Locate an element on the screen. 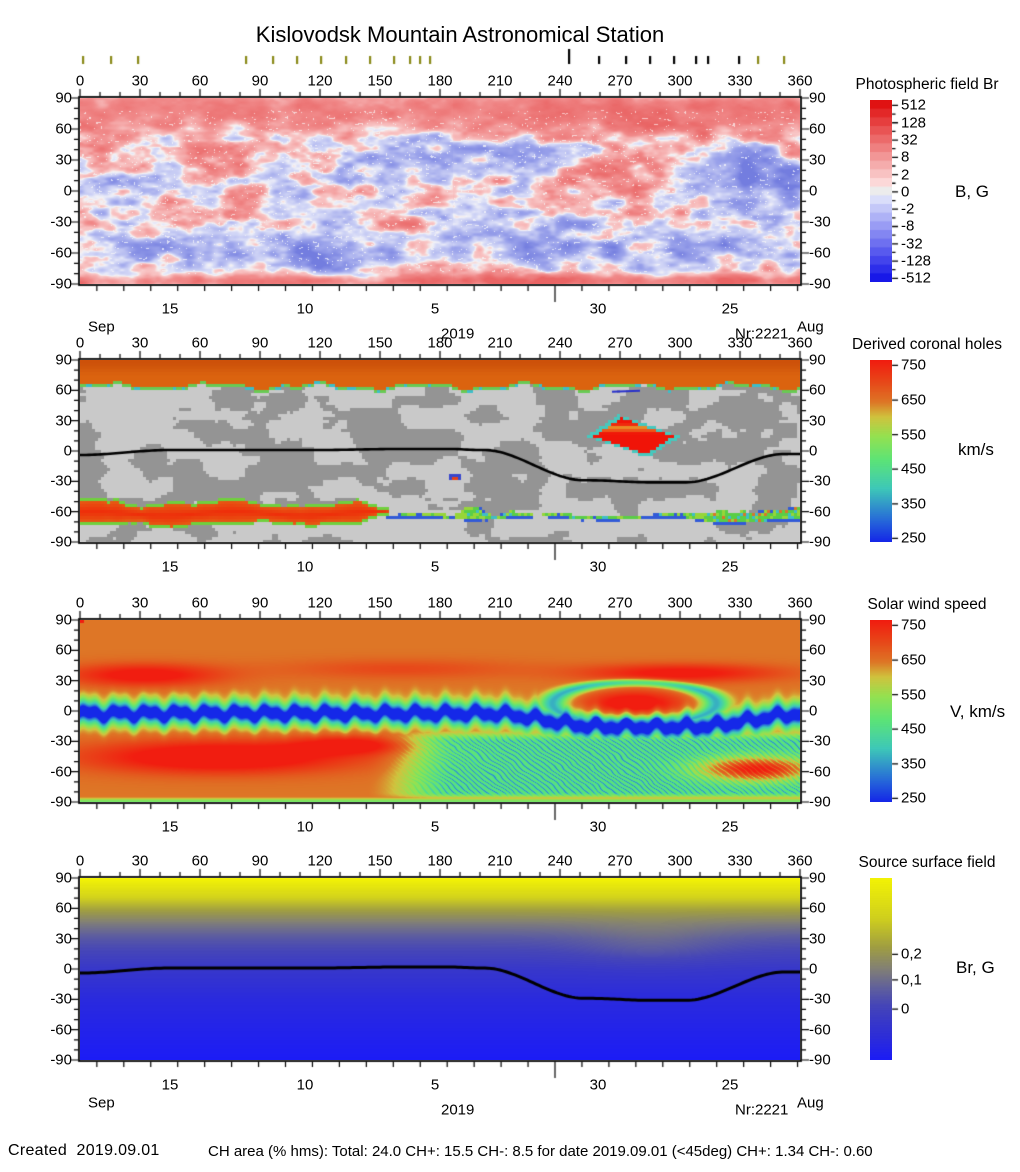  rotation-label-p4: Nr:2221 is located at coordinates (762, 1110).